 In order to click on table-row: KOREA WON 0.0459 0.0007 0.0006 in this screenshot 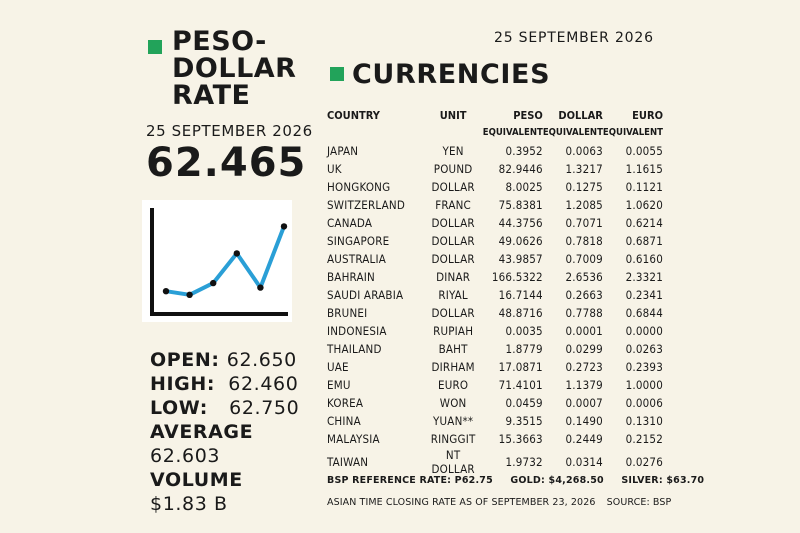, I will do `click(495, 403)`.